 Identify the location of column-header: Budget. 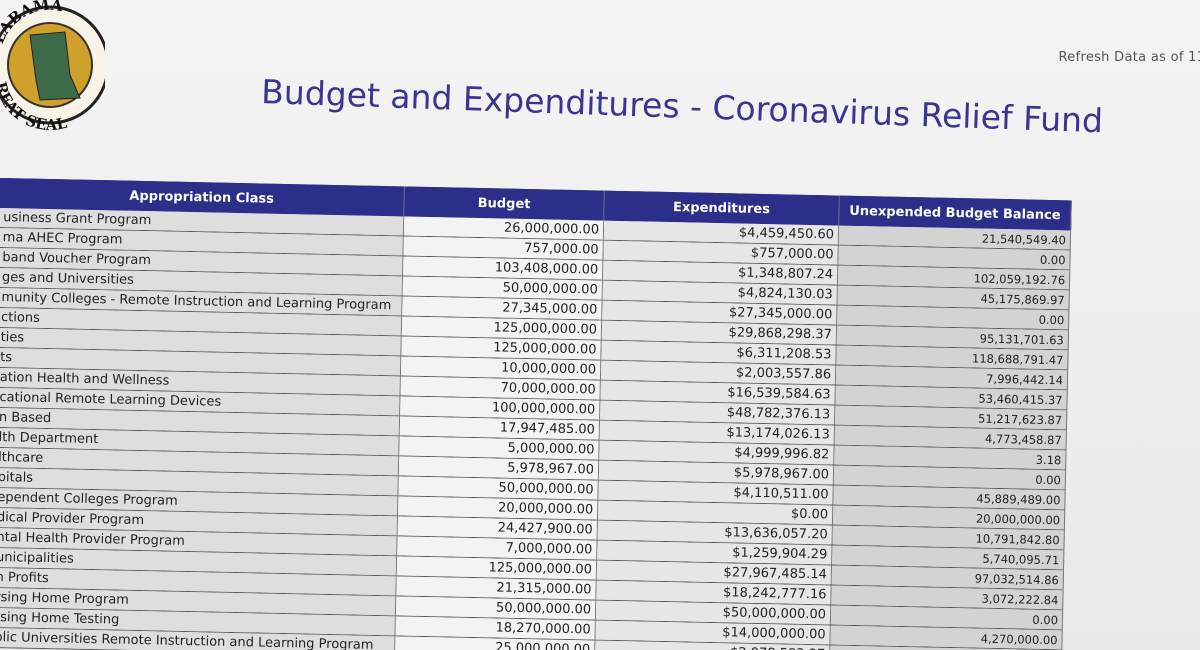
(504, 203).